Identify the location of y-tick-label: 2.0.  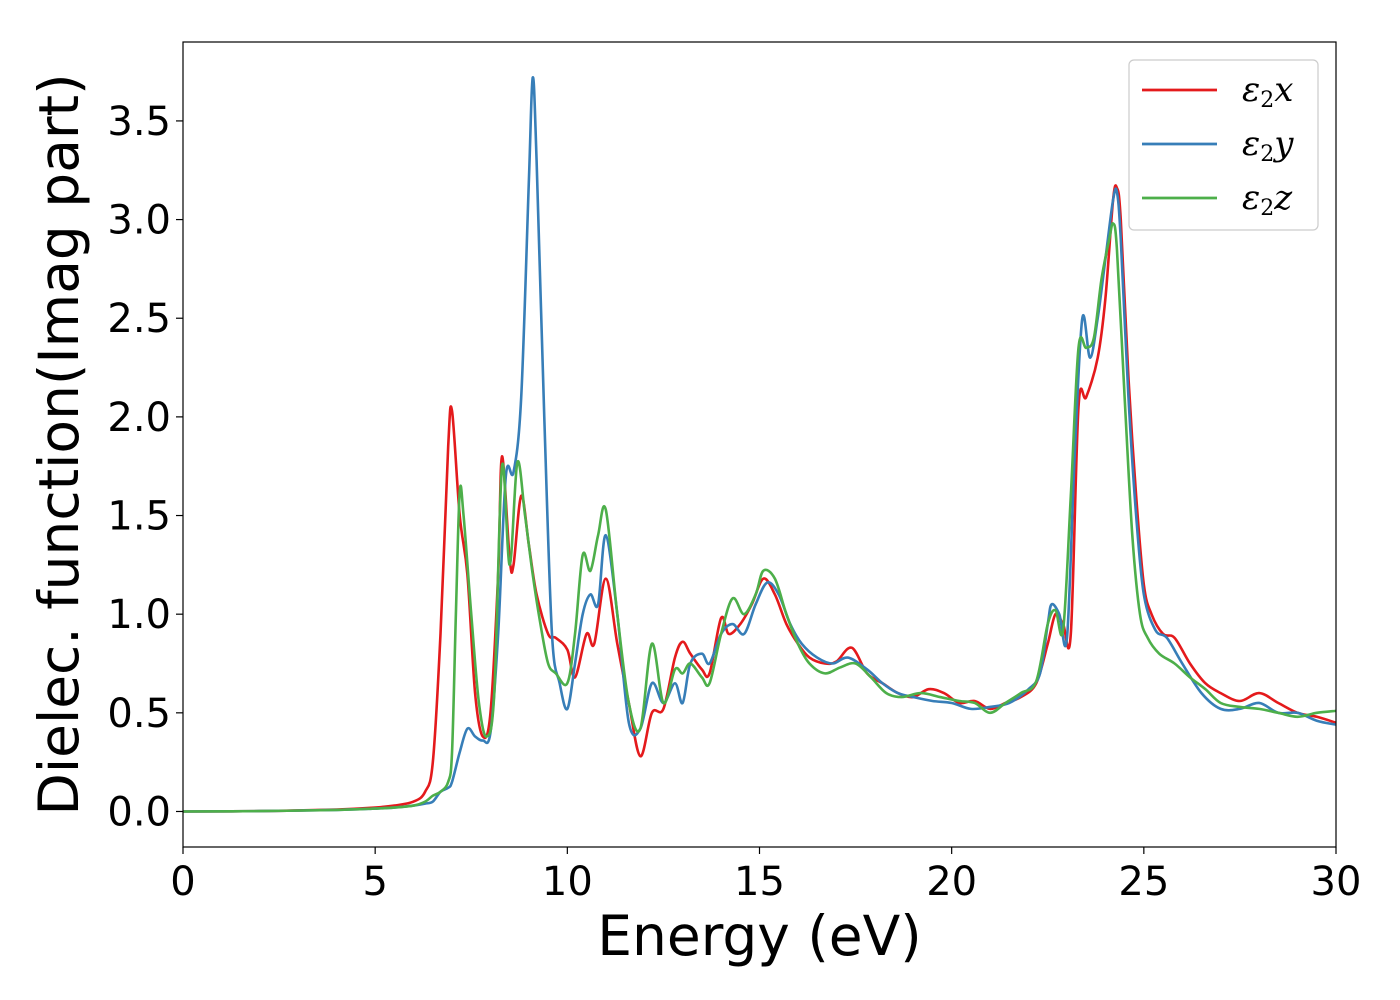
(139, 418).